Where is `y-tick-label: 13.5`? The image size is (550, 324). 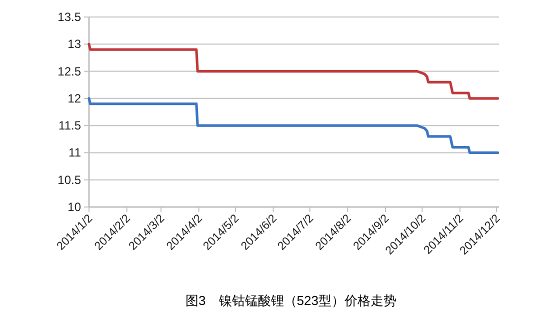
y-tick-label: 13.5 is located at coordinates (70, 17).